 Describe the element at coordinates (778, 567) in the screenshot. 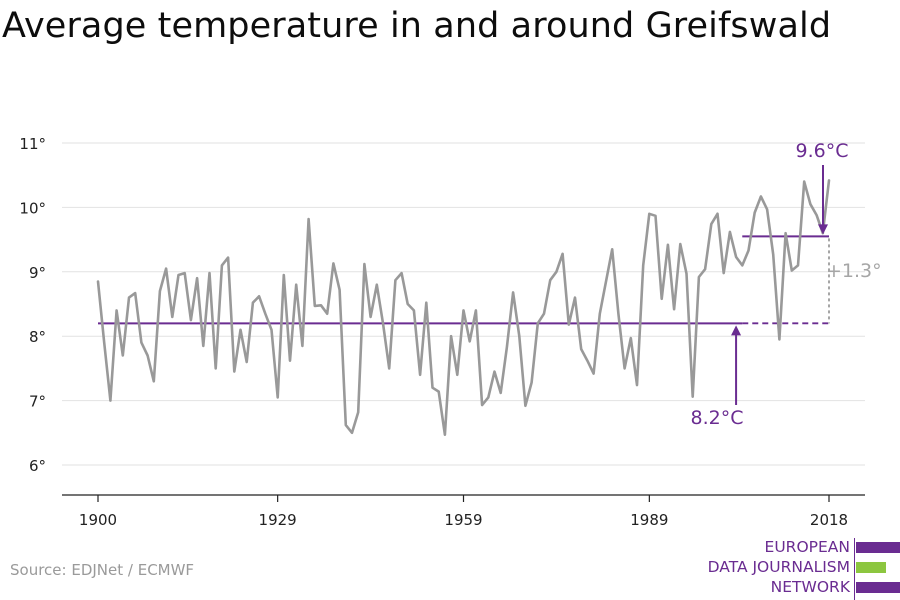

I see `logo-line-2: DATA JOURNALISM` at that location.